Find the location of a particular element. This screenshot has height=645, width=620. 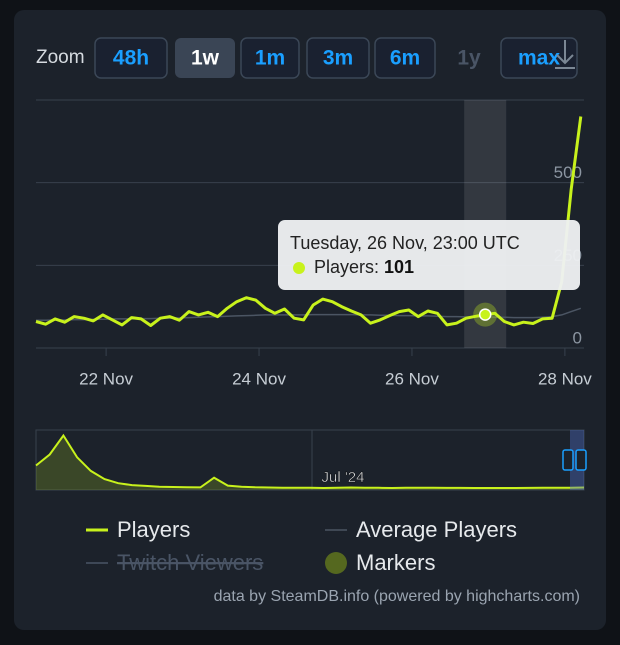

zoom-button-label: 6m is located at coordinates (405, 58).